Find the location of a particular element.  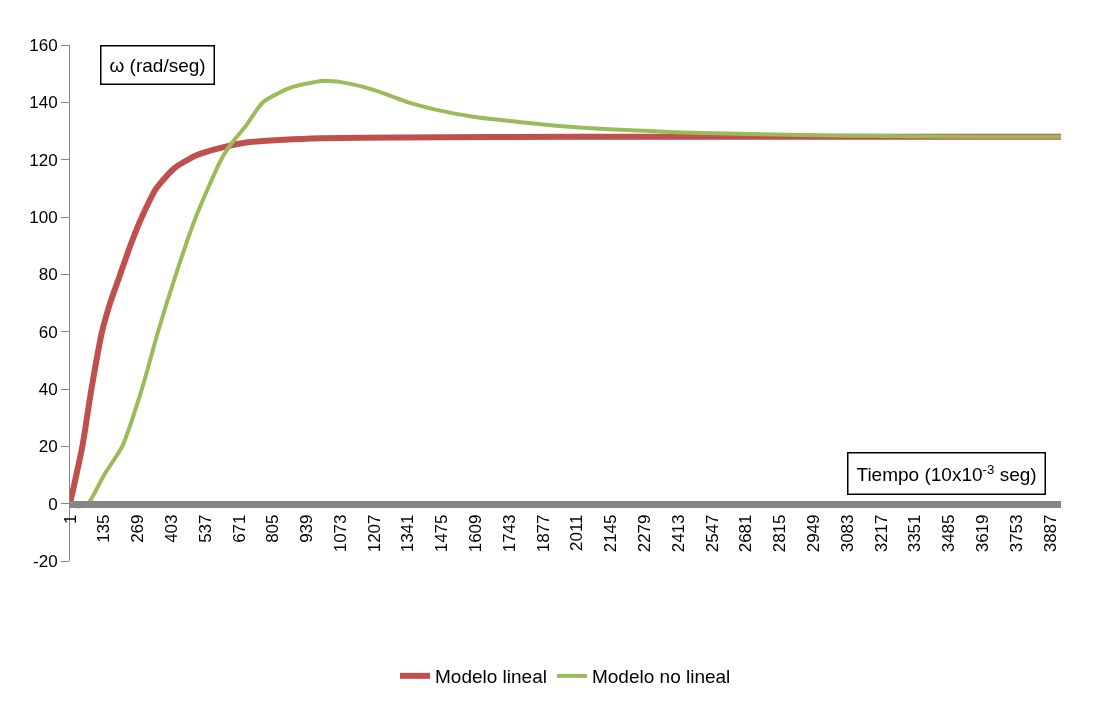

x-tick-label: 3753 is located at coordinates (1016, 533).